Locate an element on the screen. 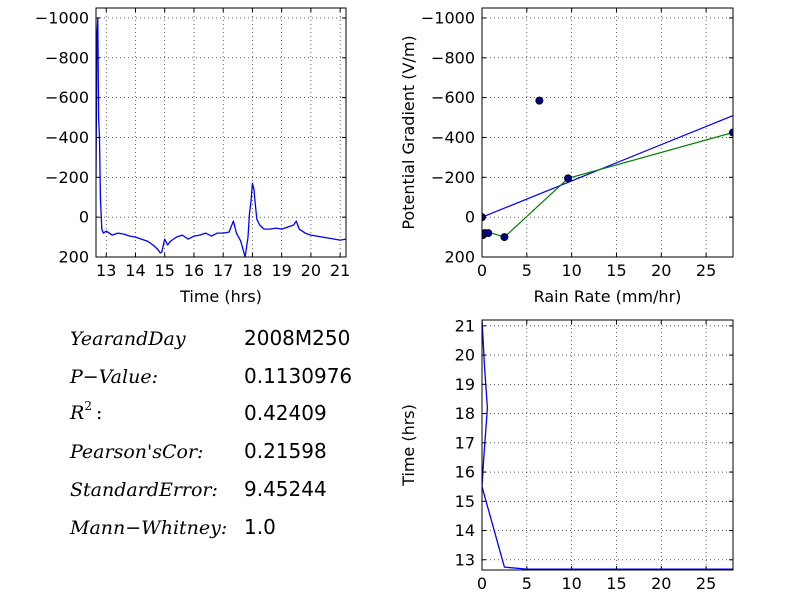  stat-value: 0.42409 is located at coordinates (285, 413).